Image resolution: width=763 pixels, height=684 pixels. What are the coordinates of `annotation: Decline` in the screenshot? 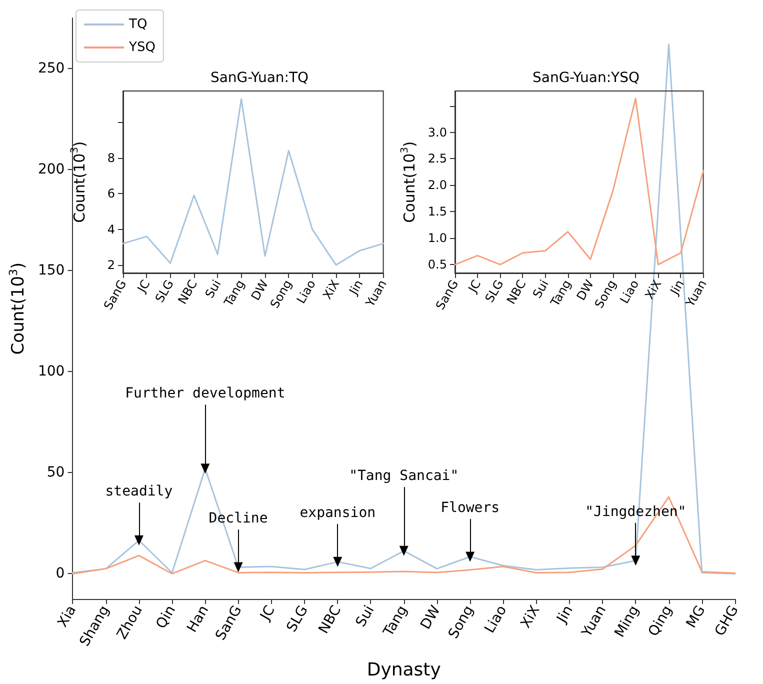 It's located at (238, 518).